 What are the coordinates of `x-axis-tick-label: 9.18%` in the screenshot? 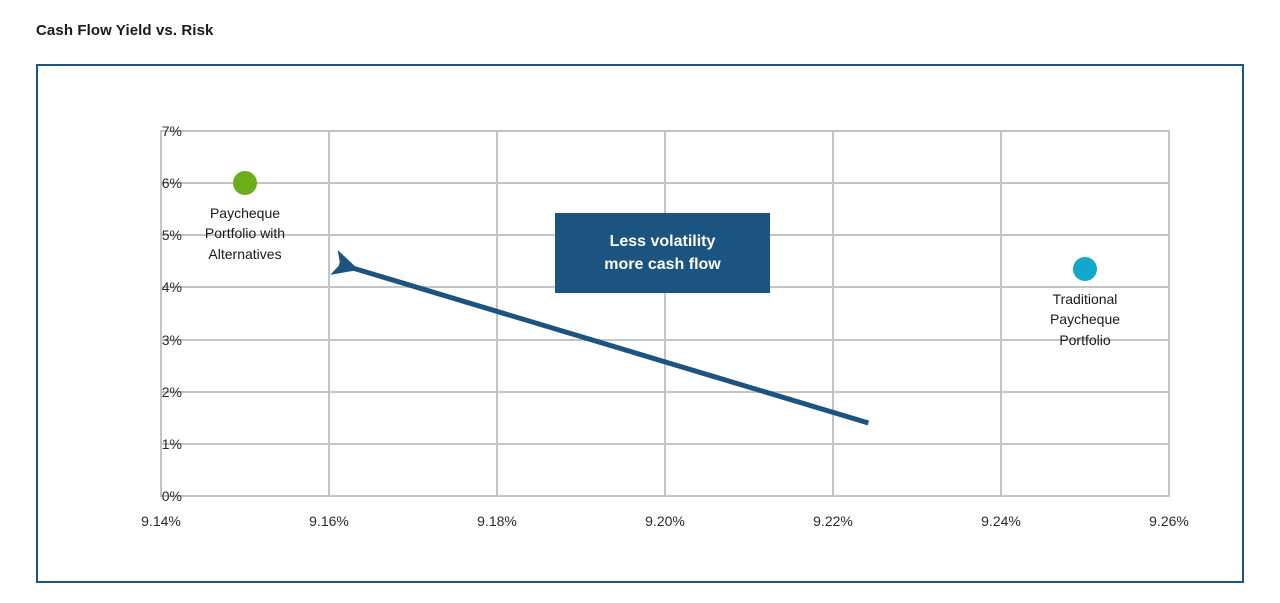 It's located at (497, 521).